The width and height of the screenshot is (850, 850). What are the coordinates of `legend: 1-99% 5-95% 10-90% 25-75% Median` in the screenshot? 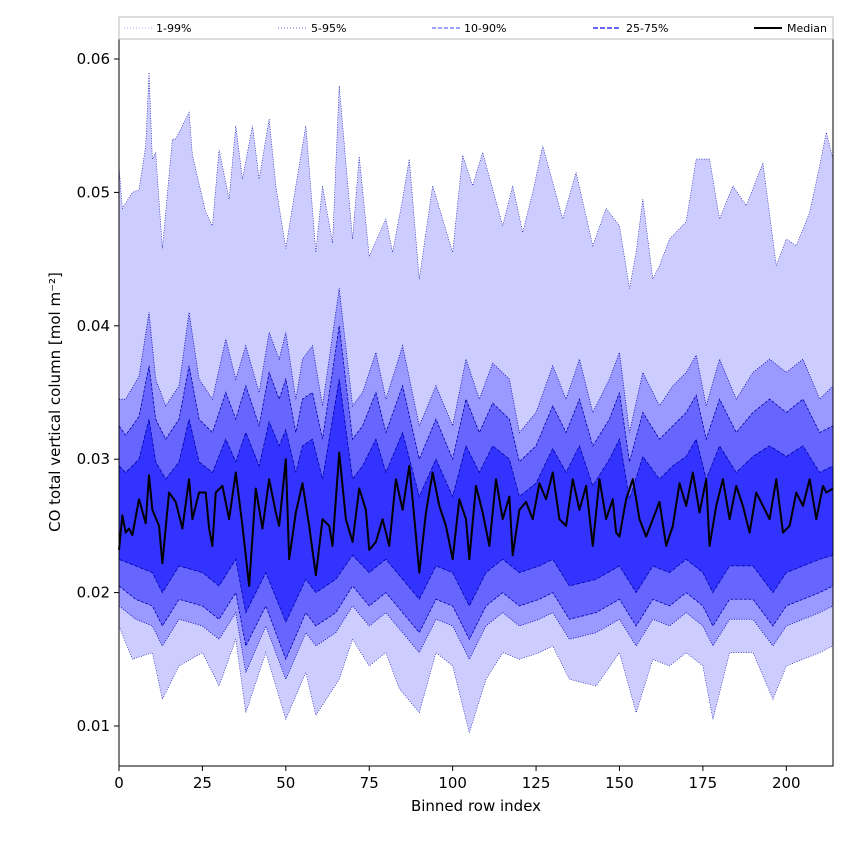 It's located at (476, 28).